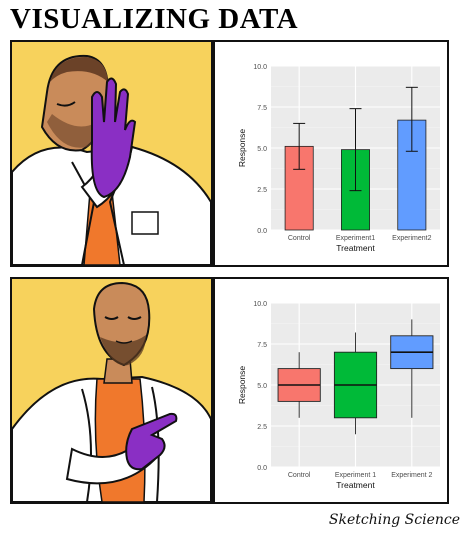  What do you see at coordinates (355, 475) in the screenshot?
I see `x-tick-label: Experiment 1` at bounding box center [355, 475].